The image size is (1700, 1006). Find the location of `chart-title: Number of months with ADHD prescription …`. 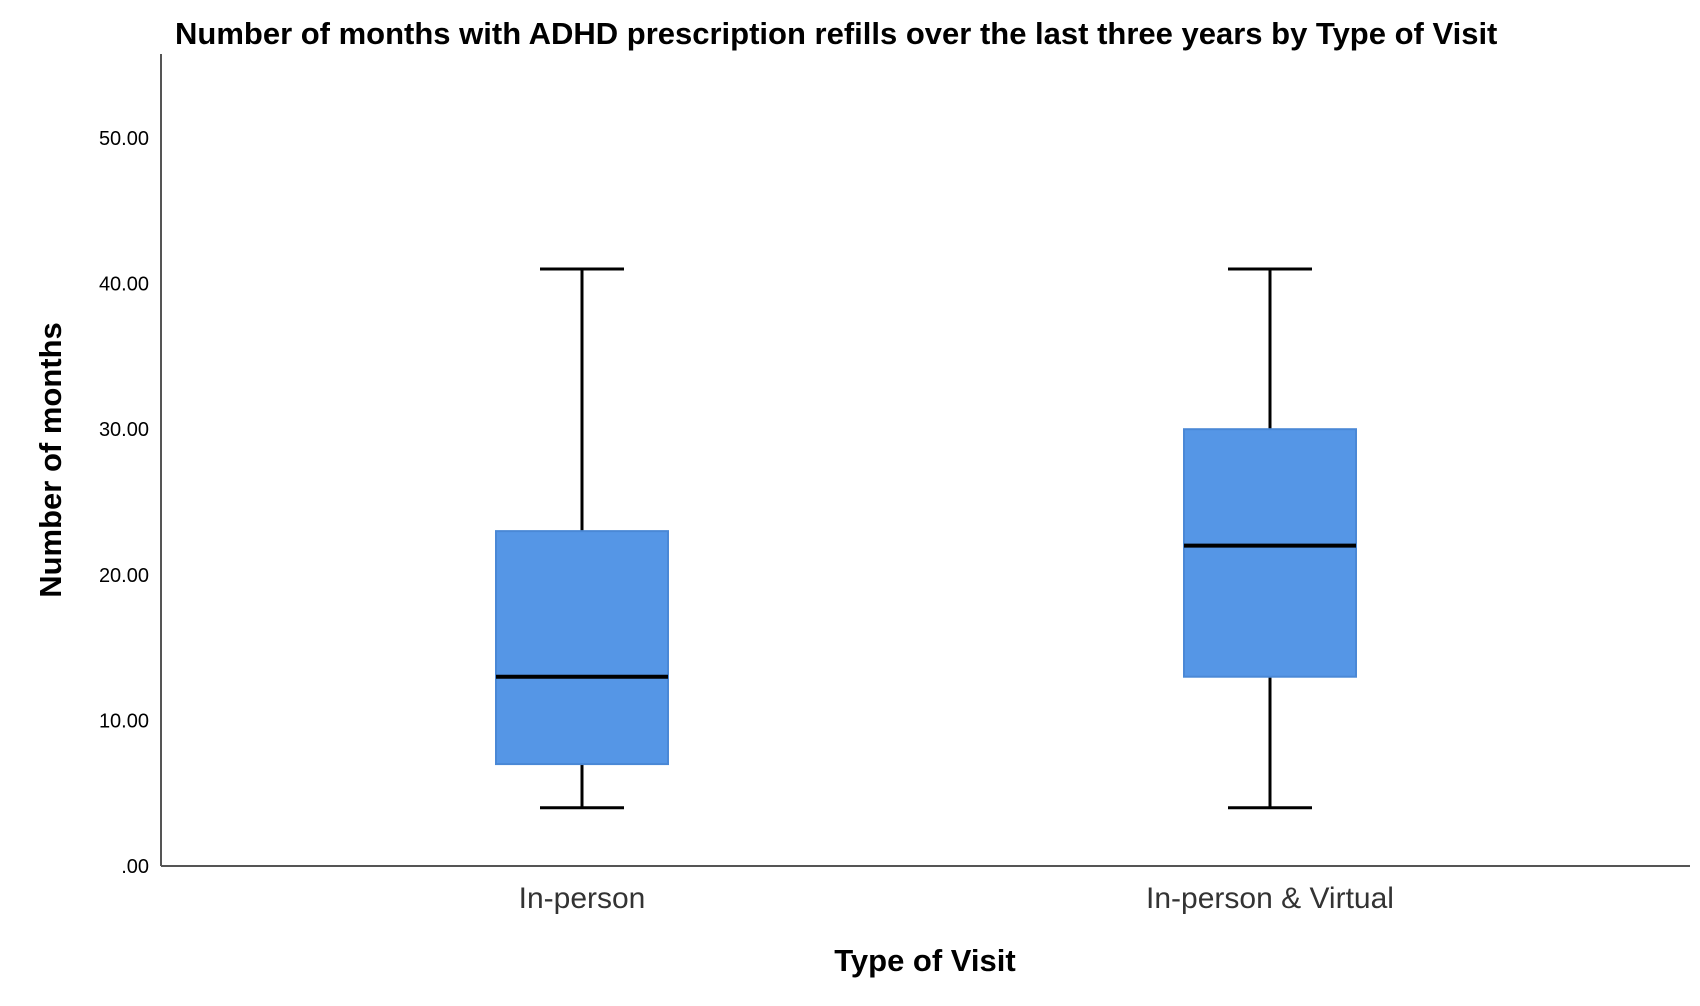

chart-title: Number of months with ADHD prescription … is located at coordinates (836, 33).